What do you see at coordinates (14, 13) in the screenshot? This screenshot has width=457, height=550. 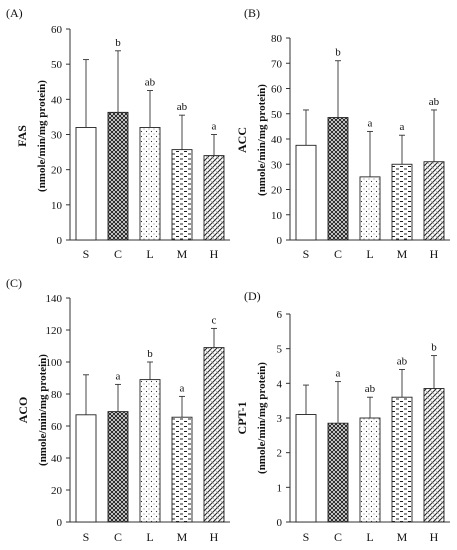 I see `panel-label: (A)` at bounding box center [14, 13].